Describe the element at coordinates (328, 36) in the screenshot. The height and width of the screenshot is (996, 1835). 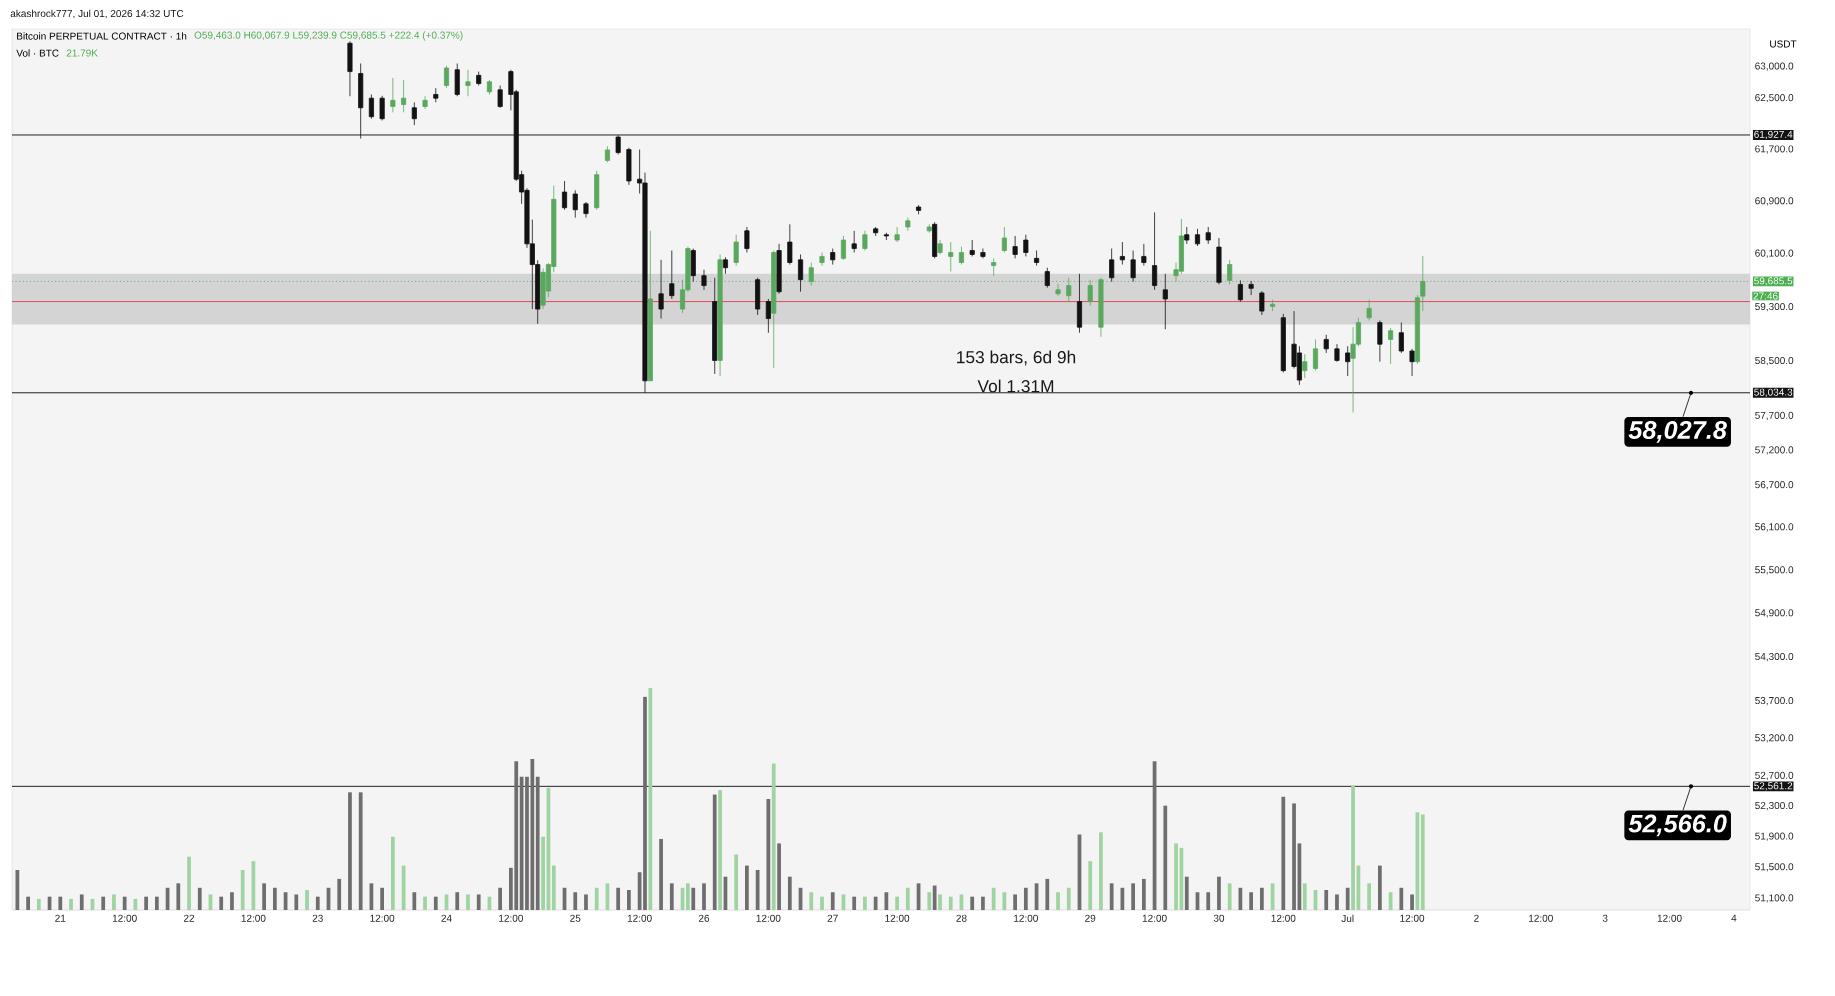
I see `chart-subtitle: O59,463.0 H60,067.9 L59,239.9 C59,685.5 +222.4 (+0.37%)` at that location.